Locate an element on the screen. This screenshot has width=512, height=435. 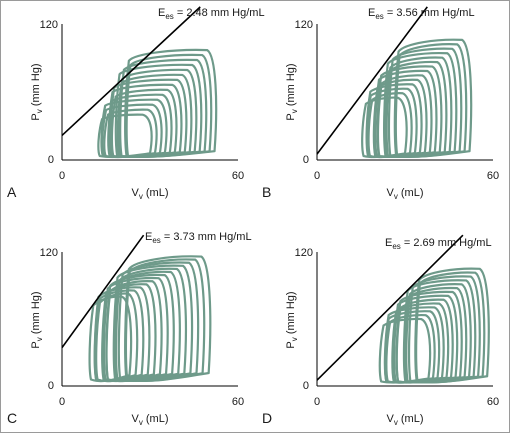
y-tick-top-c: 120 is located at coordinates (49, 253).